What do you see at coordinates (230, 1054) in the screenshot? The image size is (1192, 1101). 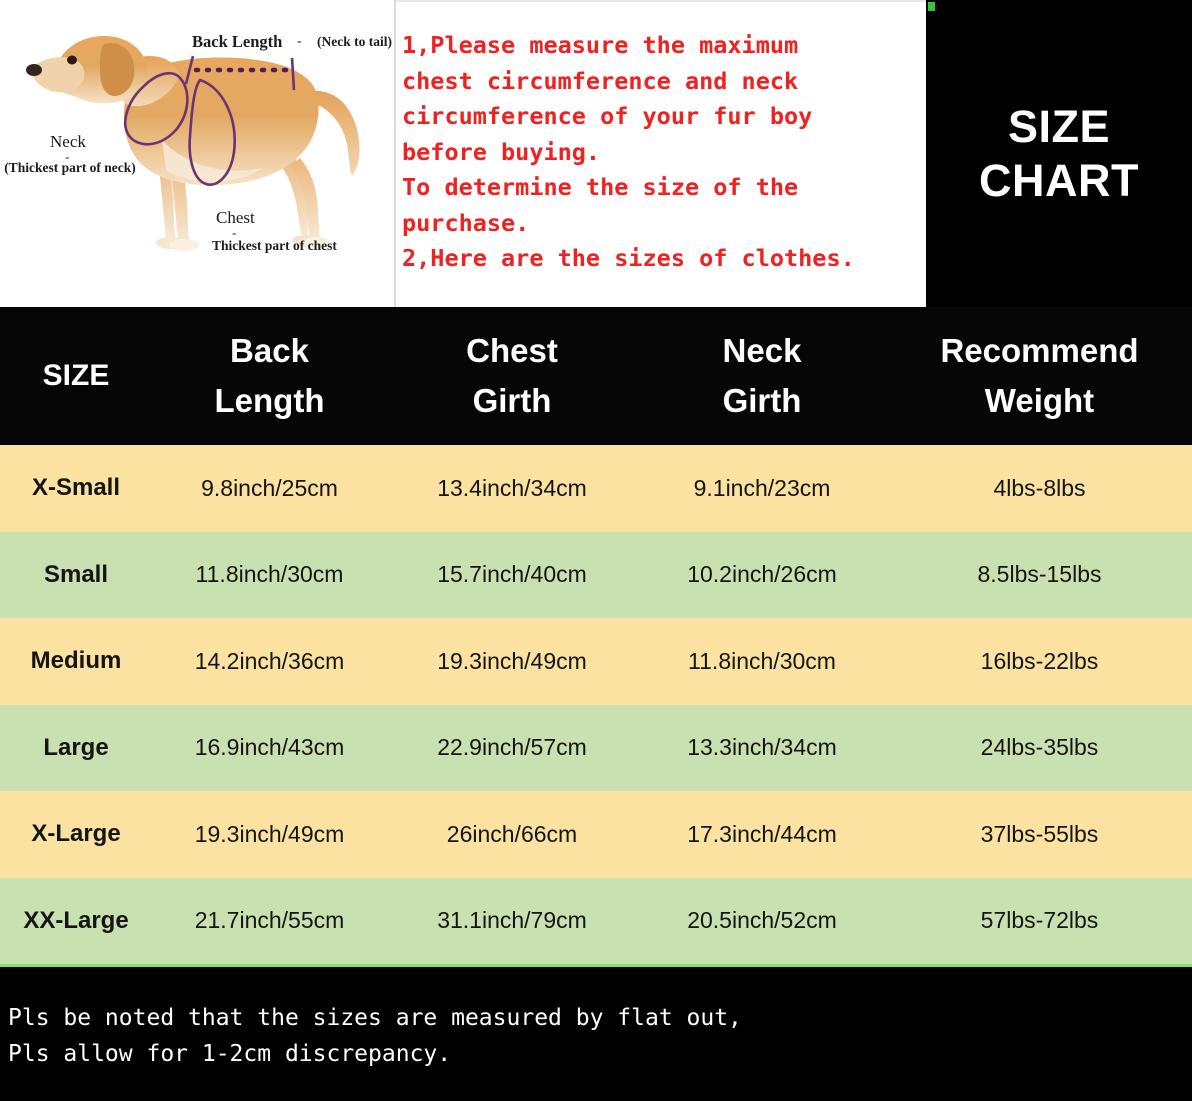 I see `footer-line-2: Pls allow for 1-2cm discrepancy.` at bounding box center [230, 1054].